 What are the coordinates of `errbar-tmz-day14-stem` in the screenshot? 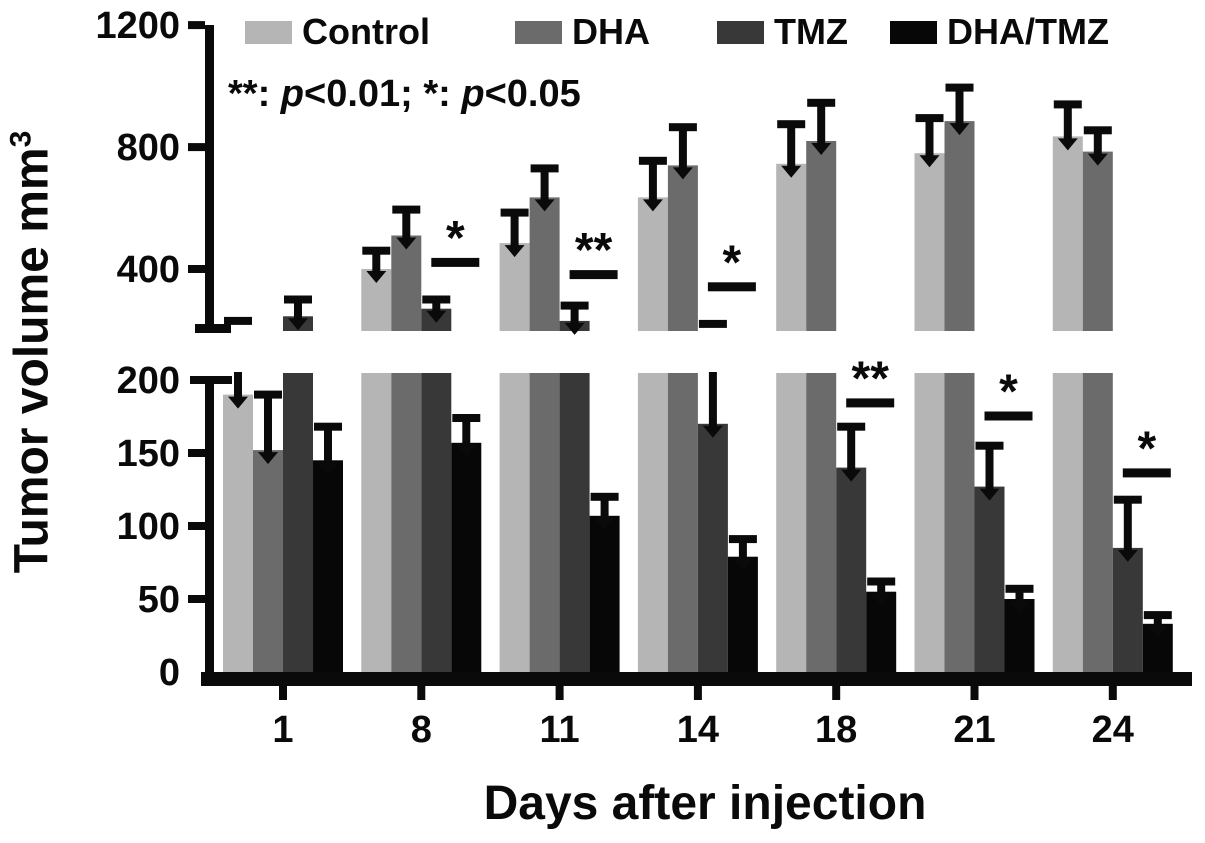 It's located at (712, 400).